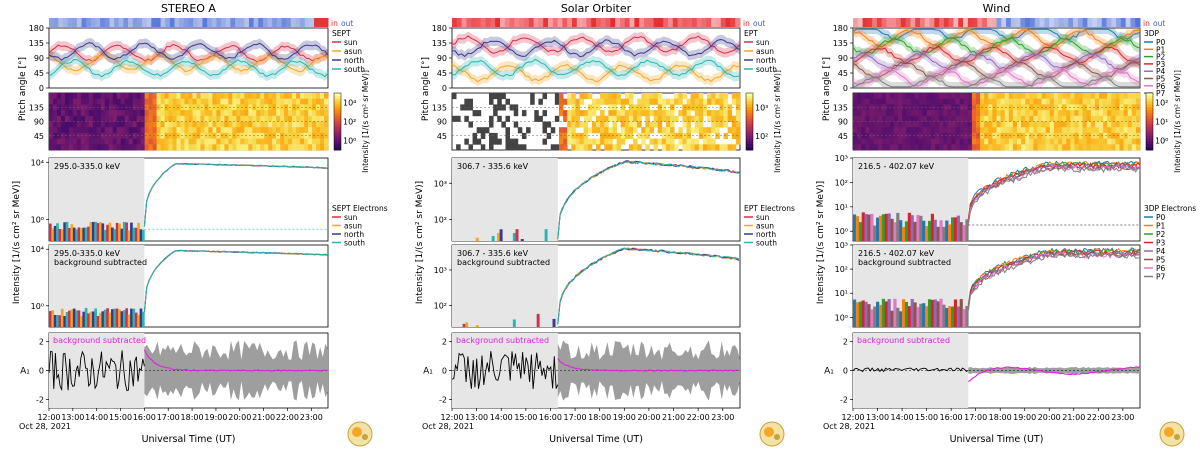 The image size is (1200, 453). What do you see at coordinates (841, 182) in the screenshot?
I see `intensity-tick-label: 10²` at bounding box center [841, 182].